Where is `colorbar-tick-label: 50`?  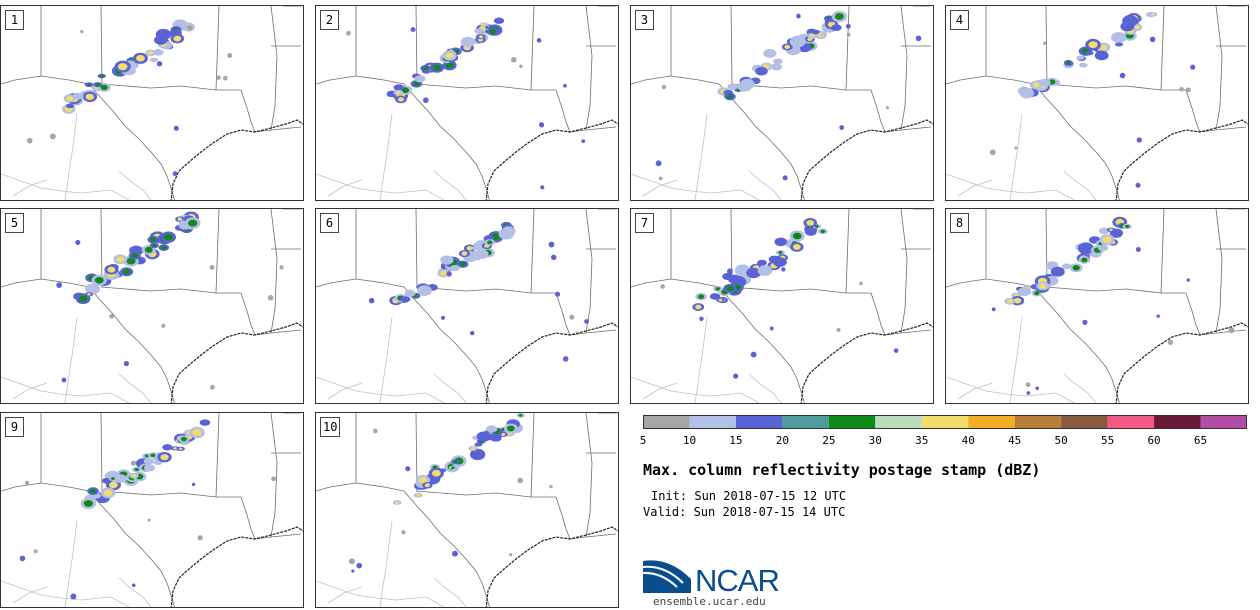
colorbar-tick-label: 50 is located at coordinates (1061, 440).